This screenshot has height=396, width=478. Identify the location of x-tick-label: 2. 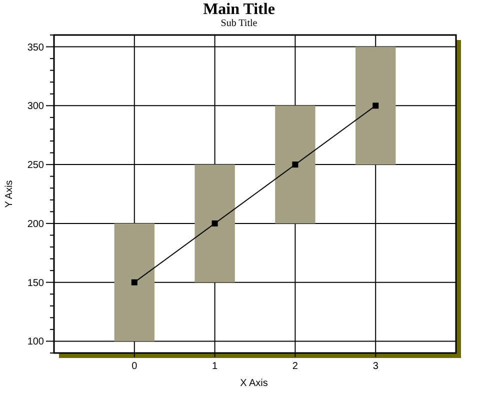
(295, 366).